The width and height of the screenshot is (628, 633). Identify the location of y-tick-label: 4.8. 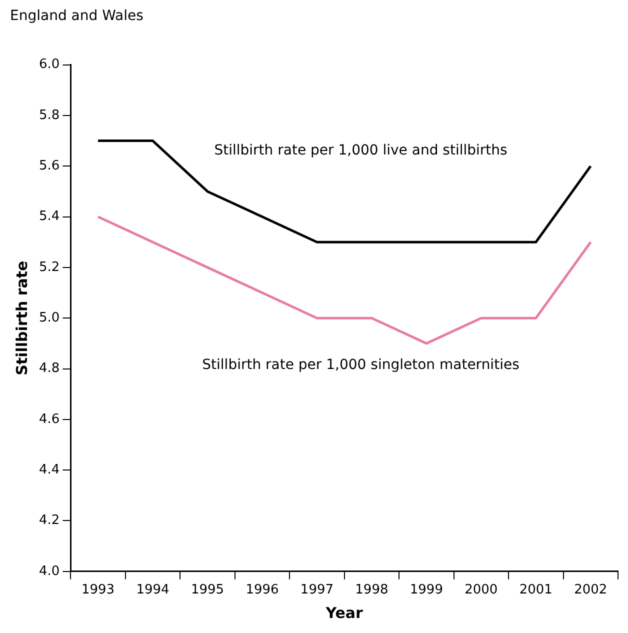
(49, 368).